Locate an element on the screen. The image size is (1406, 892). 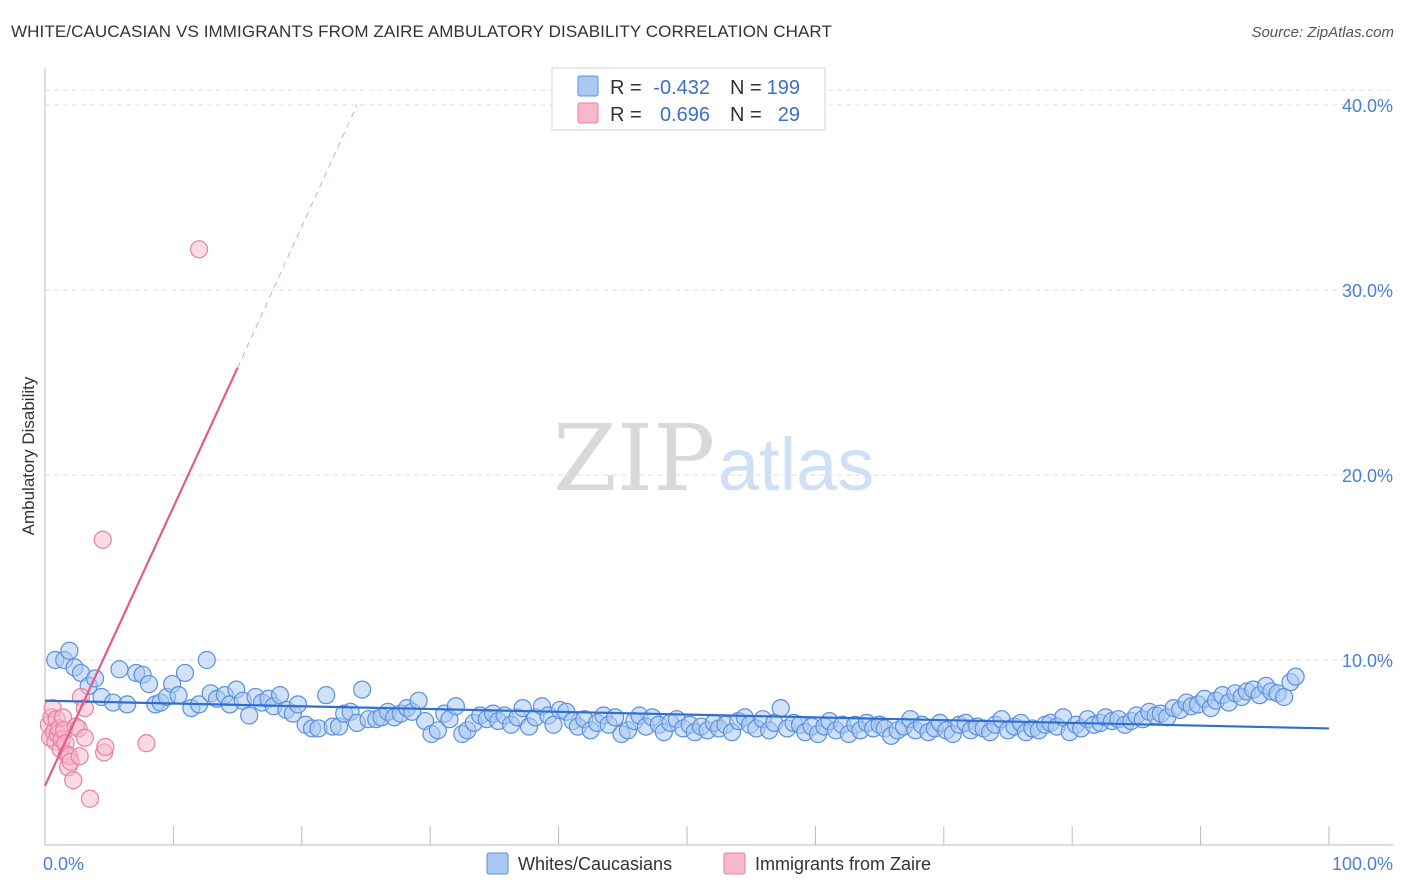
watermark-zip: ZIP is located at coordinates (634, 458).